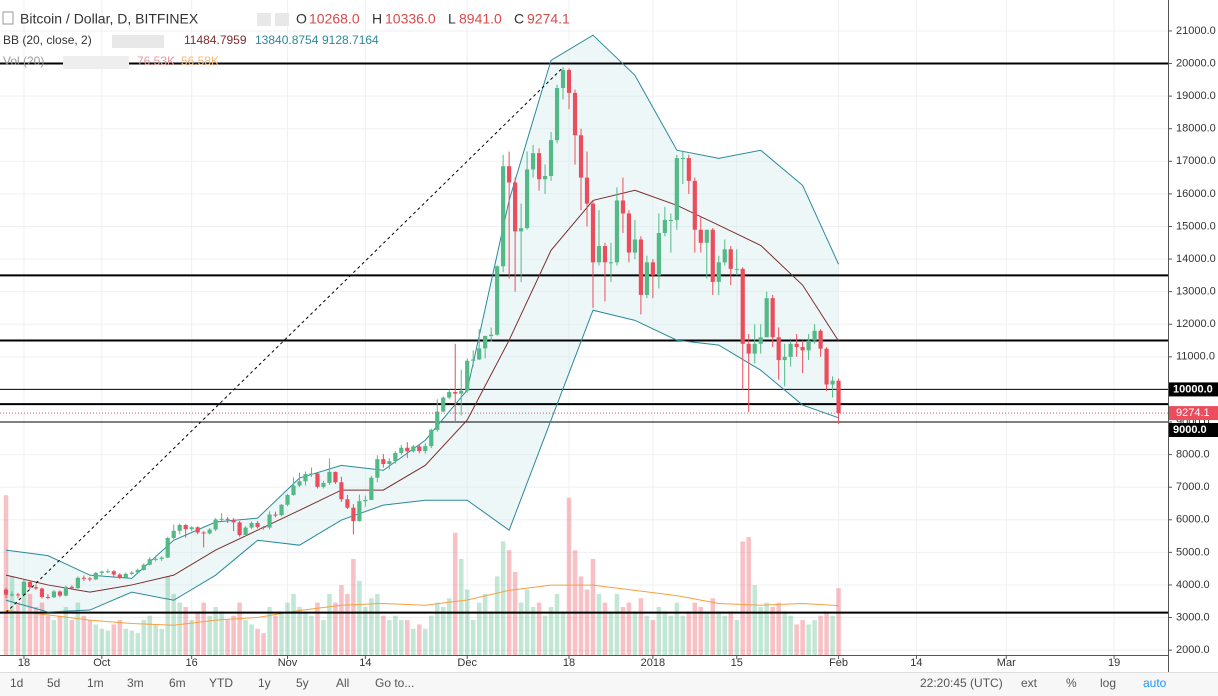  I want to click on vol-value: 76.53K, so click(156, 61).